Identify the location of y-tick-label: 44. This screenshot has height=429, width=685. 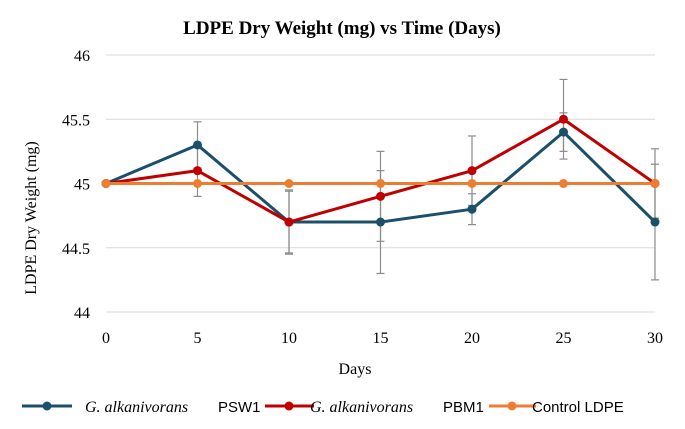
(82, 313).